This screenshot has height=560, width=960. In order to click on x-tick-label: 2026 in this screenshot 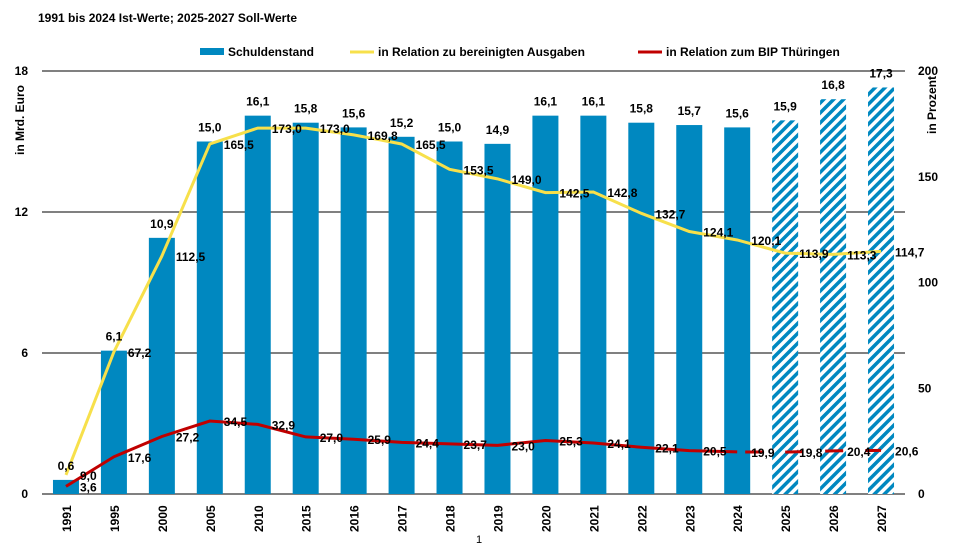, I will do `click(834, 518)`.